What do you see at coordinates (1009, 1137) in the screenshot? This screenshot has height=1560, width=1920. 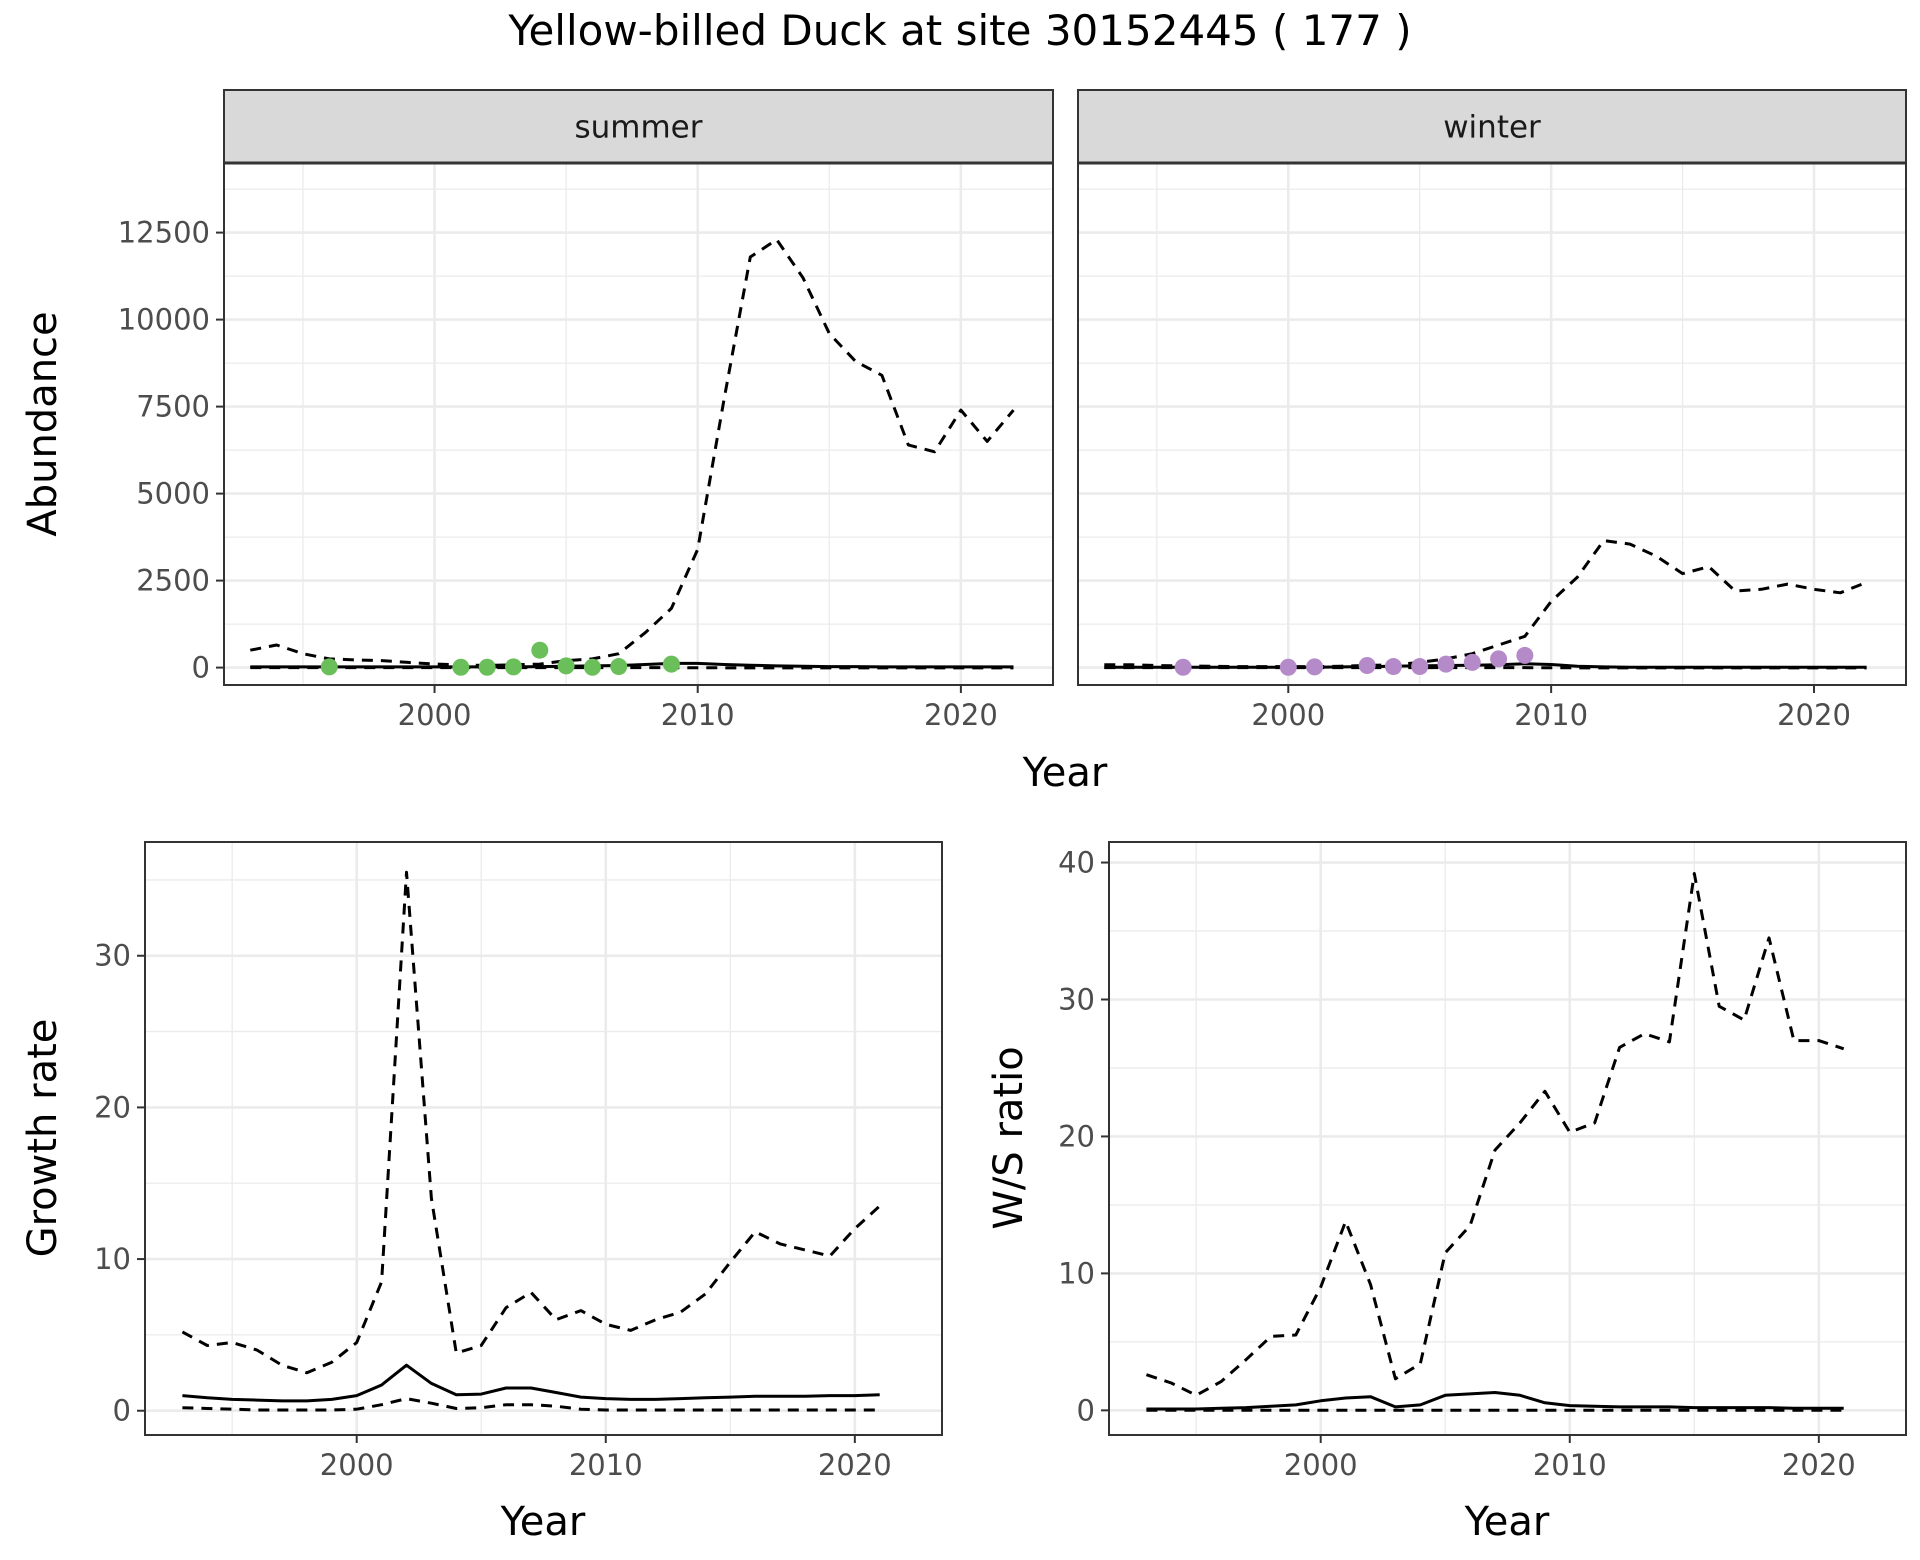 I see `y-axis-title-ratio: W/S ratio` at bounding box center [1009, 1137].